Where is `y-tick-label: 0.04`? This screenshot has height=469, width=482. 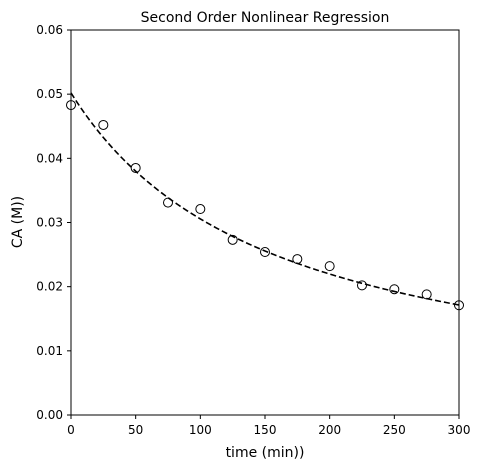 y-tick-label: 0.04 is located at coordinates (49, 158).